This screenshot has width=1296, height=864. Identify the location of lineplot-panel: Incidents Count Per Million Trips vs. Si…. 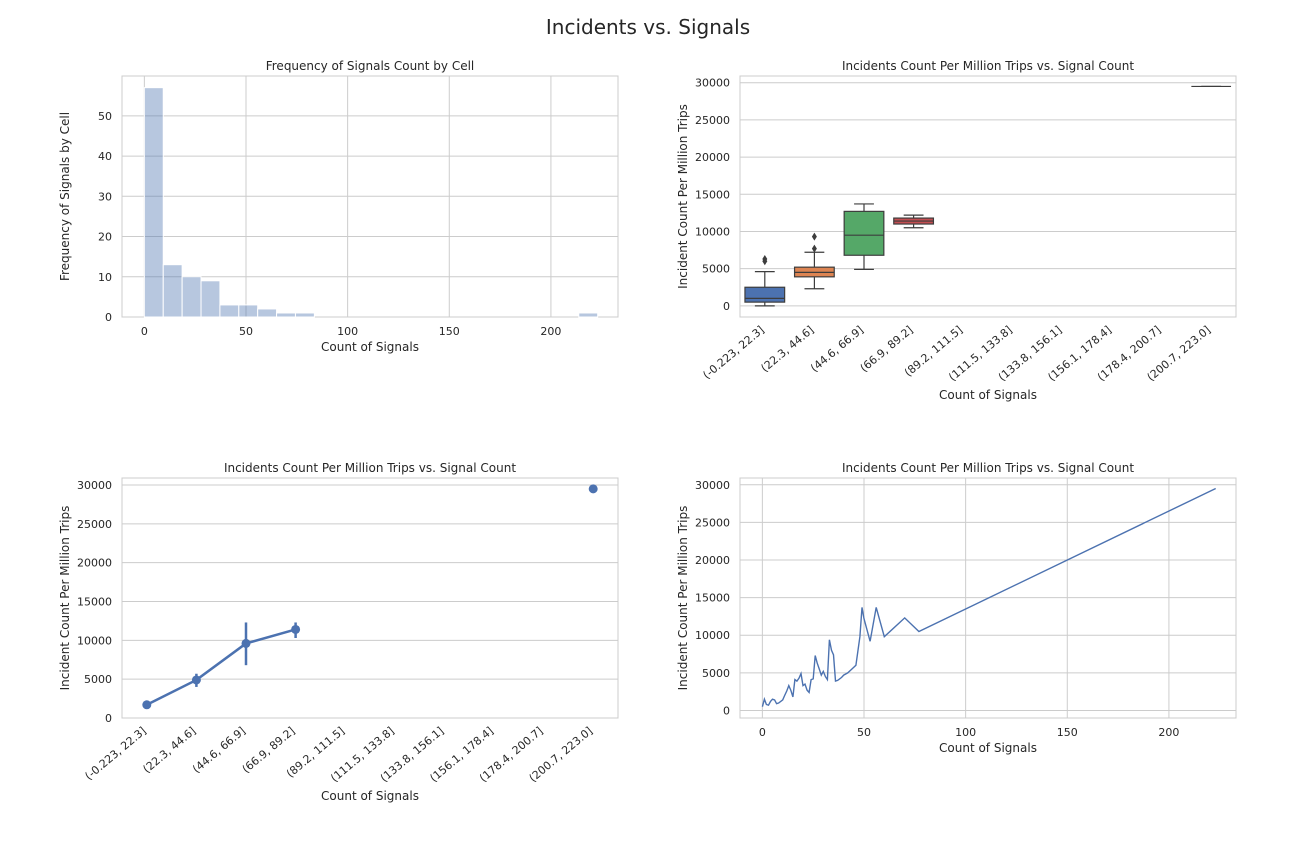
(956, 608).